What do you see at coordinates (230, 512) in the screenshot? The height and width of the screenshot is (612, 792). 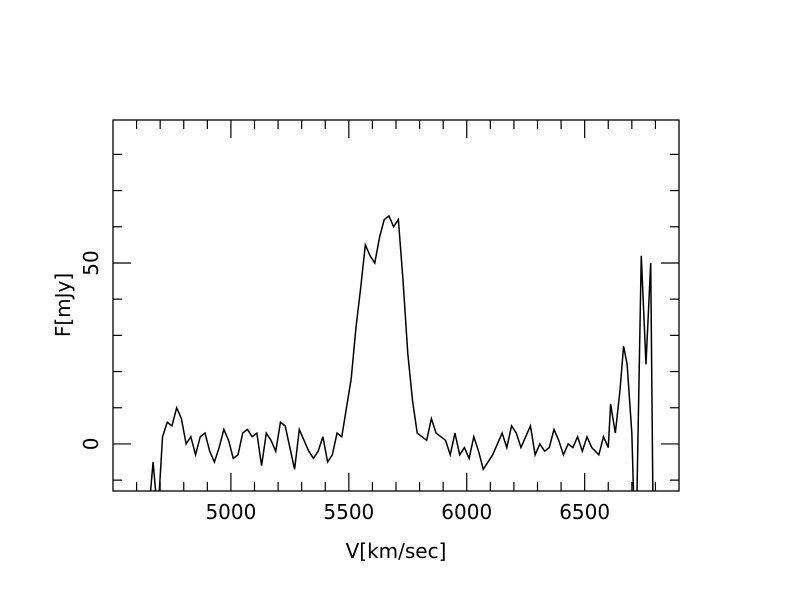 I see `x-tick-label: 5000` at bounding box center [230, 512].